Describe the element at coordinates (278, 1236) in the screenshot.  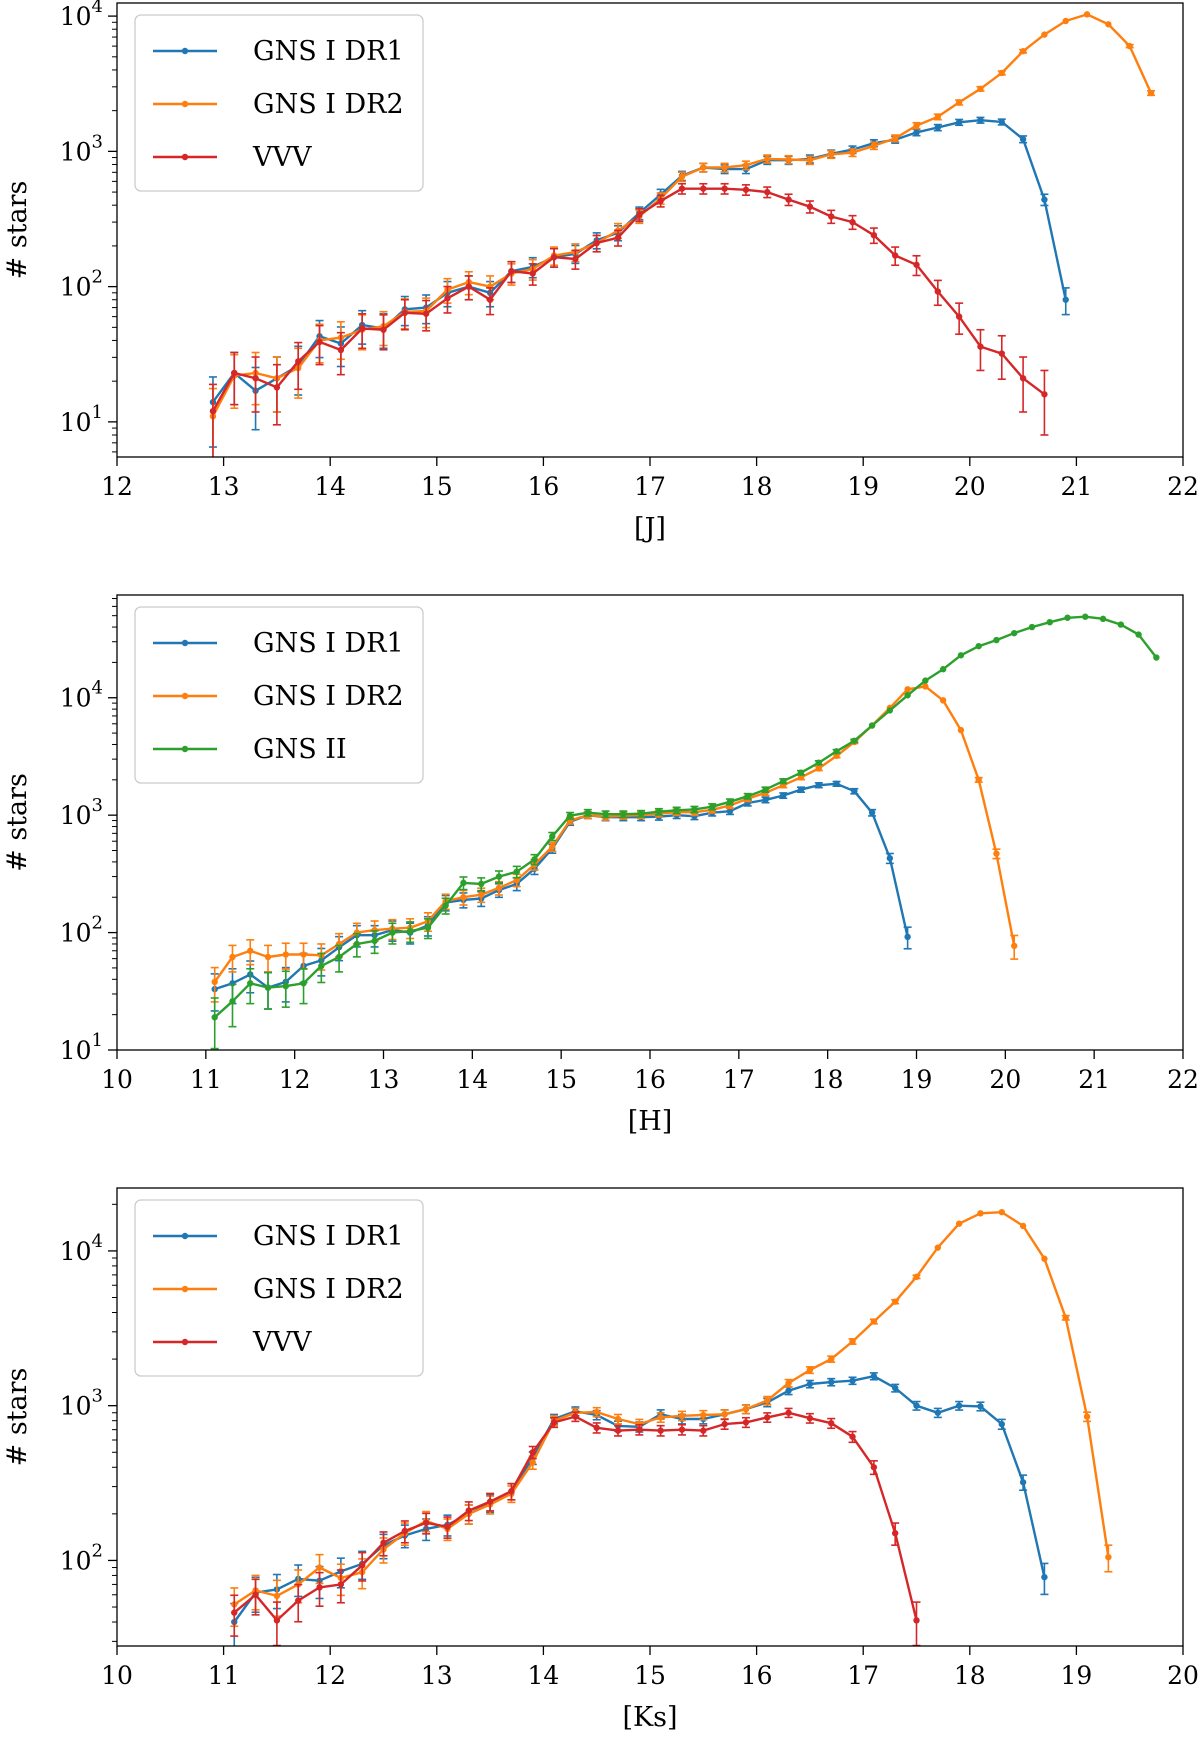
I see `legend-item-gns-i-dr1: GNS I DR1` at that location.